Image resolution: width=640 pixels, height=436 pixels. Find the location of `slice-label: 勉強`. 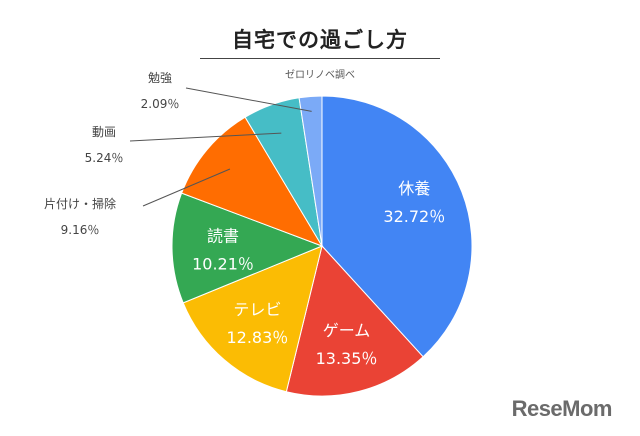

slice-label: 勉強 is located at coordinates (160, 78).